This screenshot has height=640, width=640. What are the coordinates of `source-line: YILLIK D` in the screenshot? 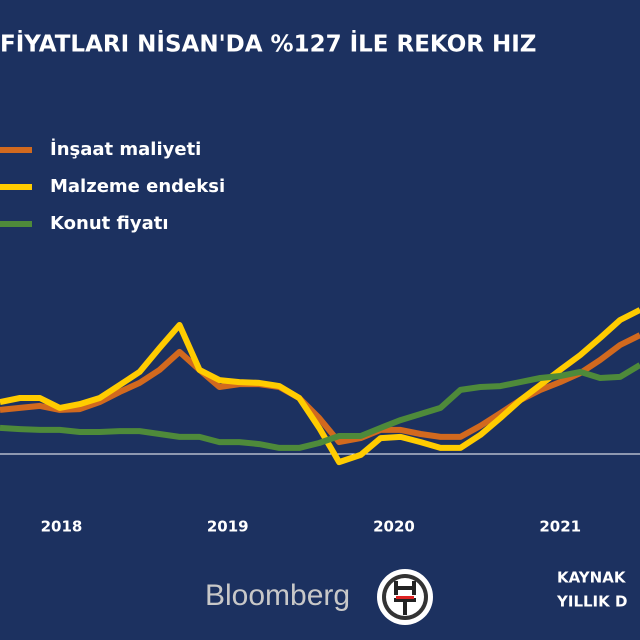 It's located at (591, 602).